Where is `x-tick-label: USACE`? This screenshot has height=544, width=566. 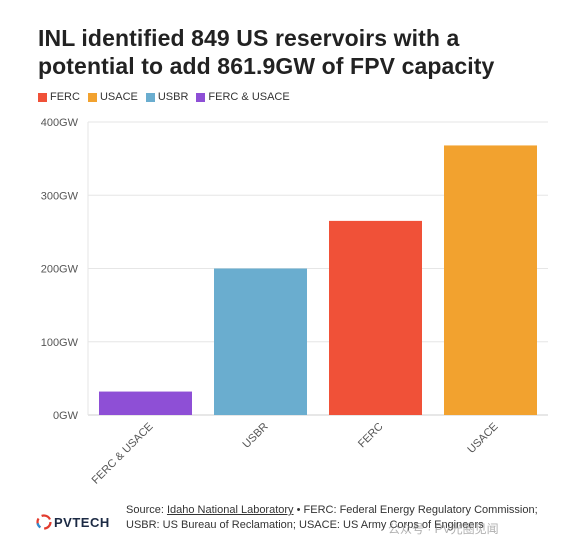 x-tick-label: USACE is located at coordinates (482, 438).